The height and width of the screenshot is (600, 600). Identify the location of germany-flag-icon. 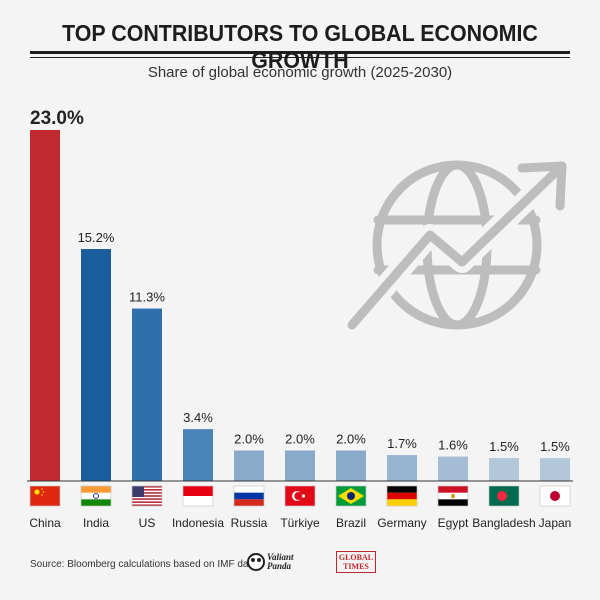
(402, 496).